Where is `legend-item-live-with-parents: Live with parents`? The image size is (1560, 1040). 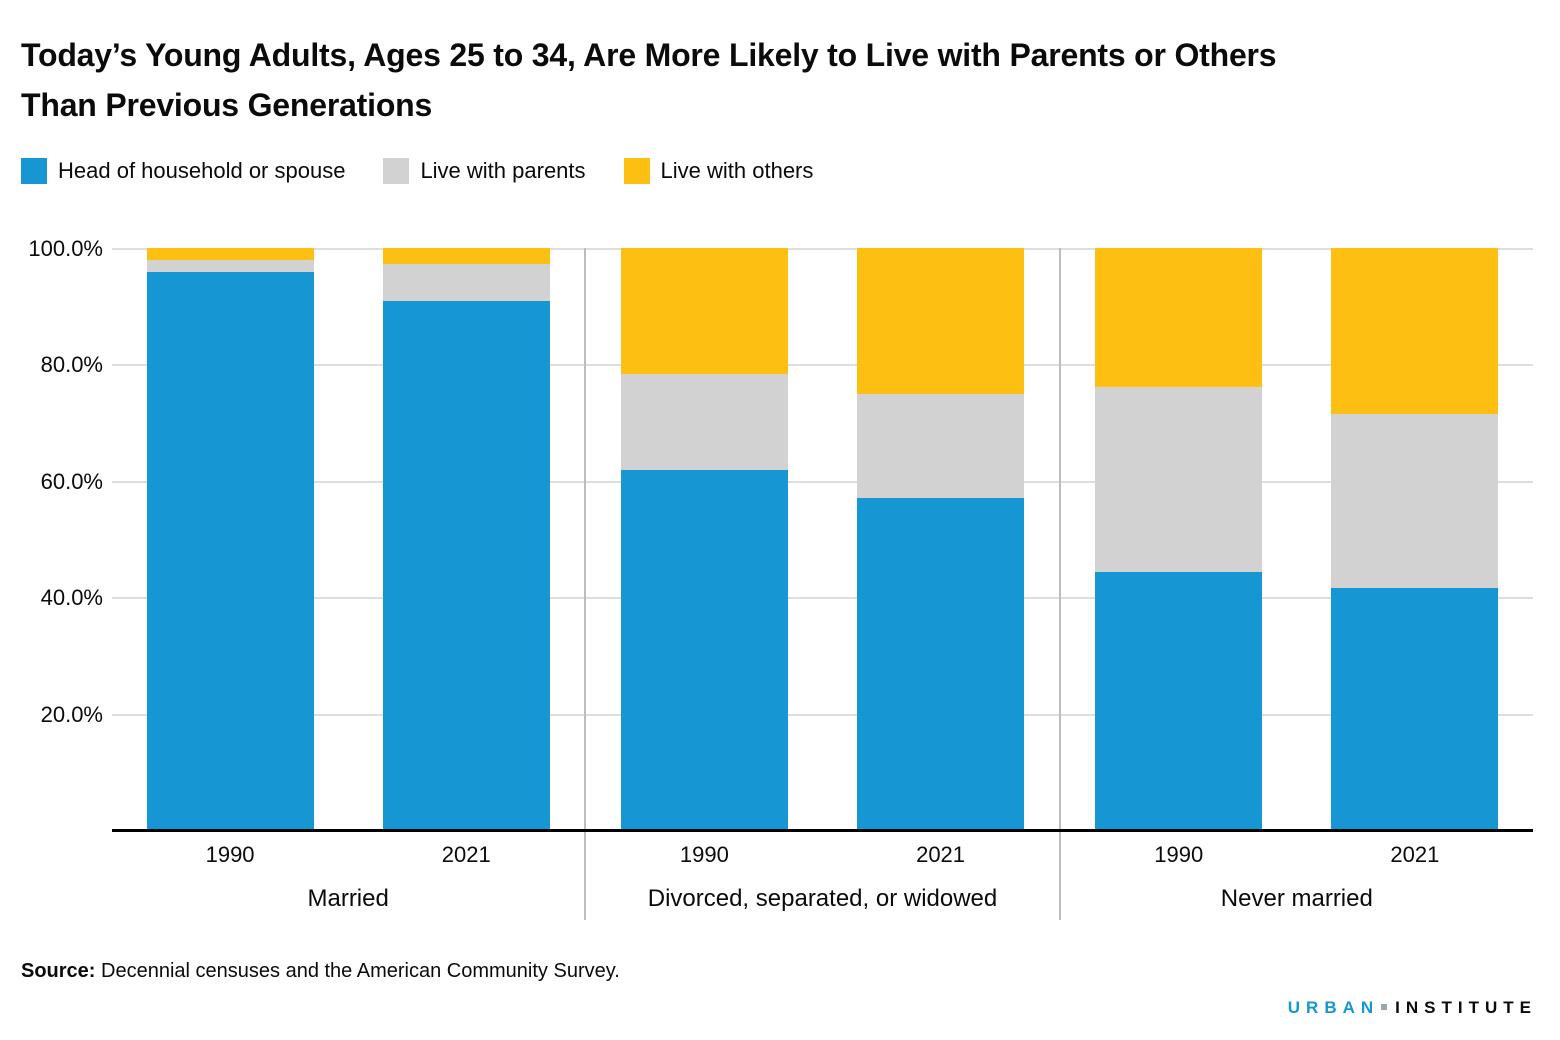
legend-item-live-with-parents: Live with parents is located at coordinates (484, 171).